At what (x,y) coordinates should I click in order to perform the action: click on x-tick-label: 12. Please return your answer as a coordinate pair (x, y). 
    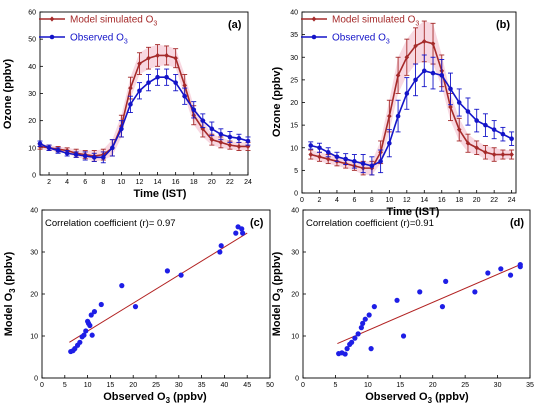
    Looking at the image, I should click on (407, 200).